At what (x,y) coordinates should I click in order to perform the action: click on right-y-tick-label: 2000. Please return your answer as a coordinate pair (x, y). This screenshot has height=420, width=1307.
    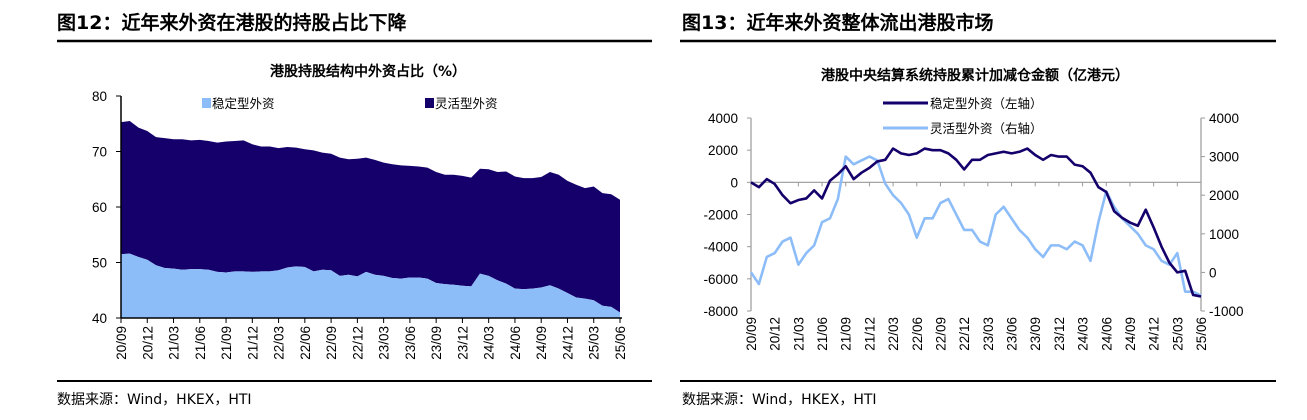
    Looking at the image, I should click on (1224, 195).